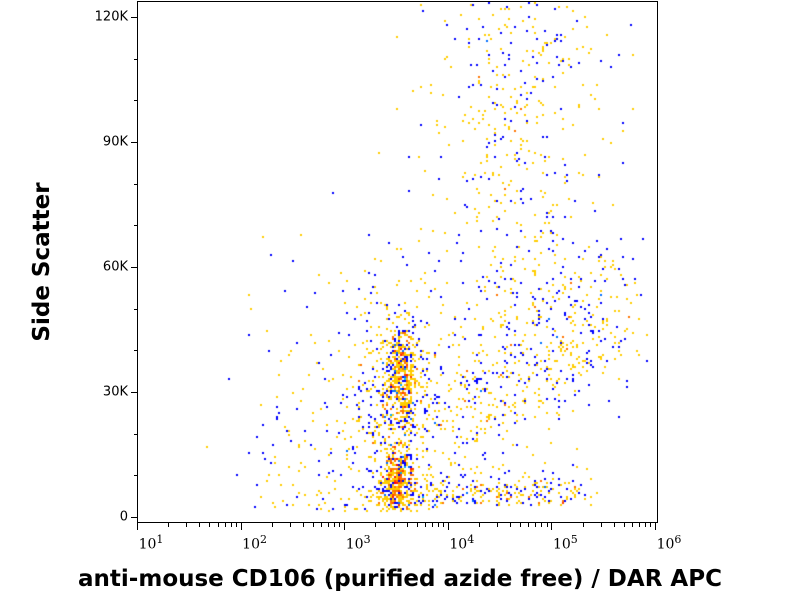 The height and width of the screenshot is (600, 800). What do you see at coordinates (42, 262) in the screenshot?
I see `y-axis-title: Side Scatter` at bounding box center [42, 262].